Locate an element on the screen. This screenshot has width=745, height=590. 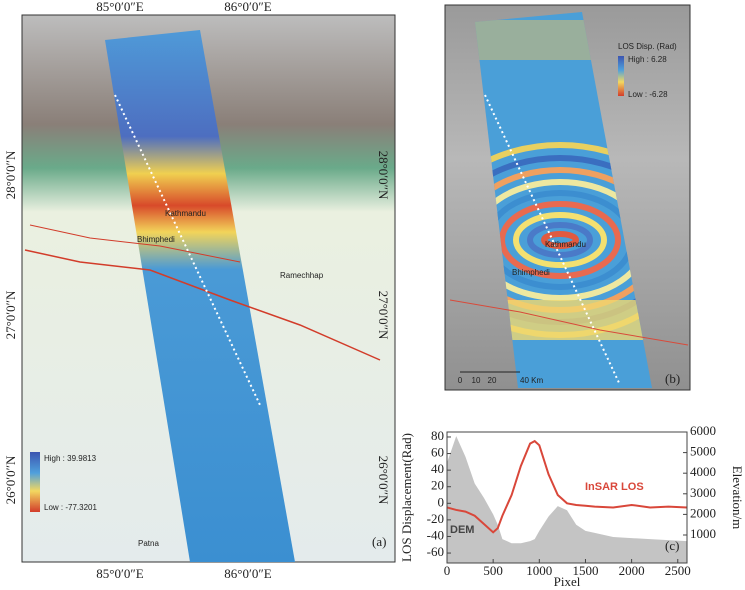
area is located at coordinates (567, 499).